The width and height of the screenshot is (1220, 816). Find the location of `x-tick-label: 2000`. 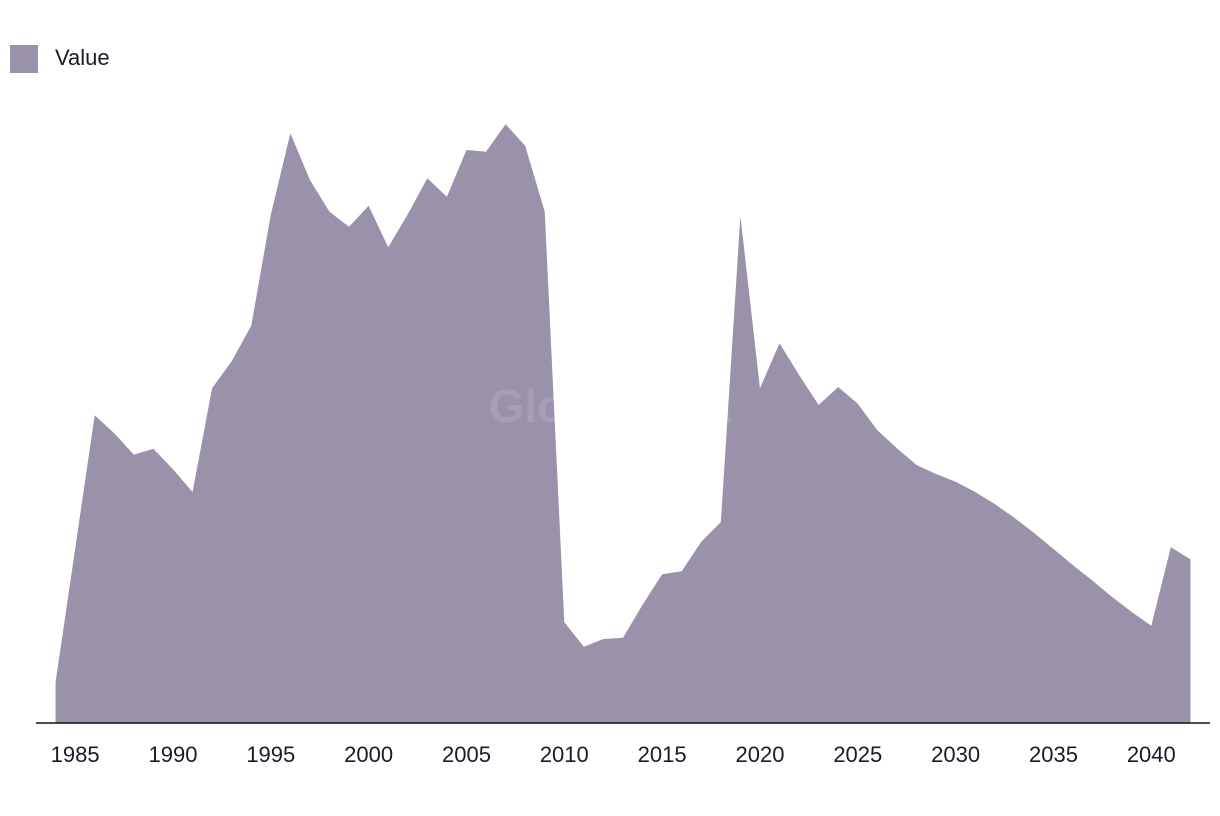

x-tick-label: 2000 is located at coordinates (368, 754).